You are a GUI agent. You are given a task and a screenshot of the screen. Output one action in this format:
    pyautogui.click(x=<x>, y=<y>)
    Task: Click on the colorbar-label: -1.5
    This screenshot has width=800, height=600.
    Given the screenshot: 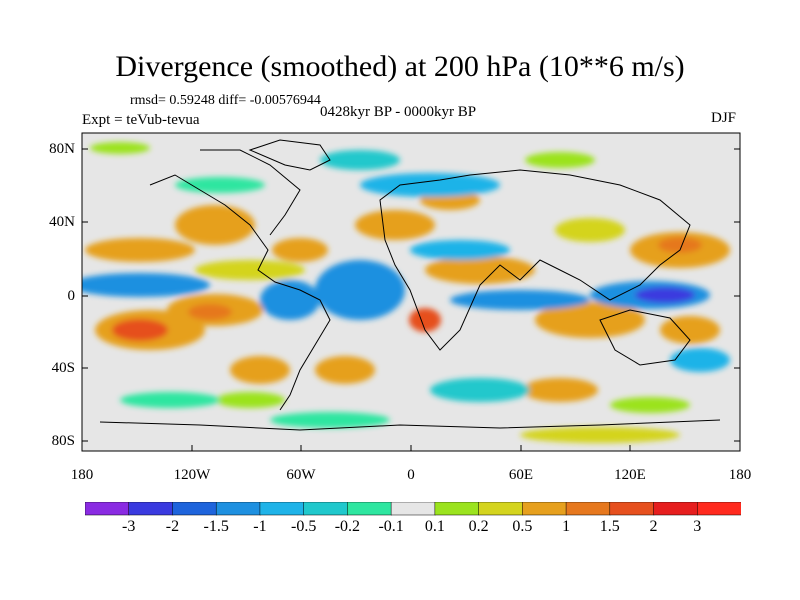 What is the action you would take?
    pyautogui.click(x=216, y=526)
    